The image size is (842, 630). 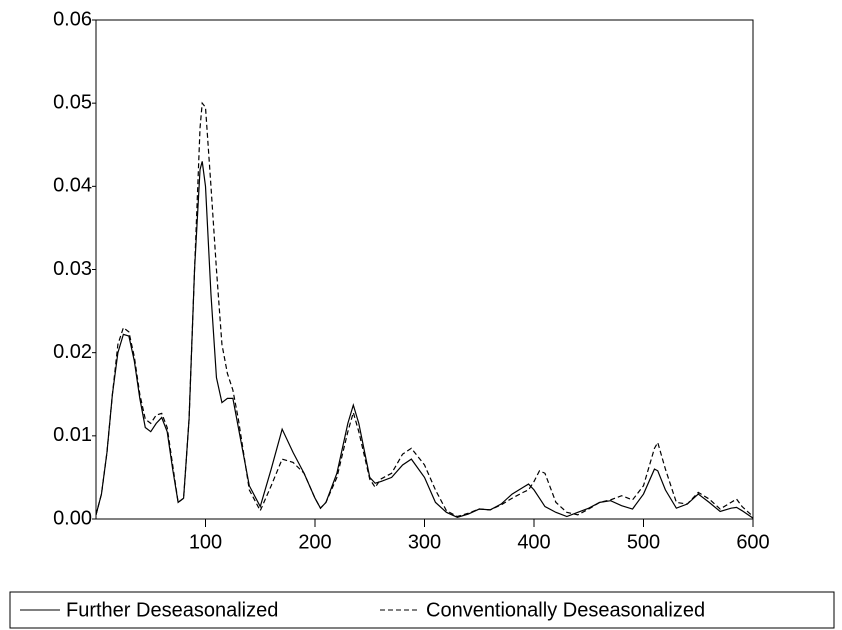 What do you see at coordinates (565, 610) in the screenshot?
I see `legend-label: Conventionally Deseasonalized` at bounding box center [565, 610].